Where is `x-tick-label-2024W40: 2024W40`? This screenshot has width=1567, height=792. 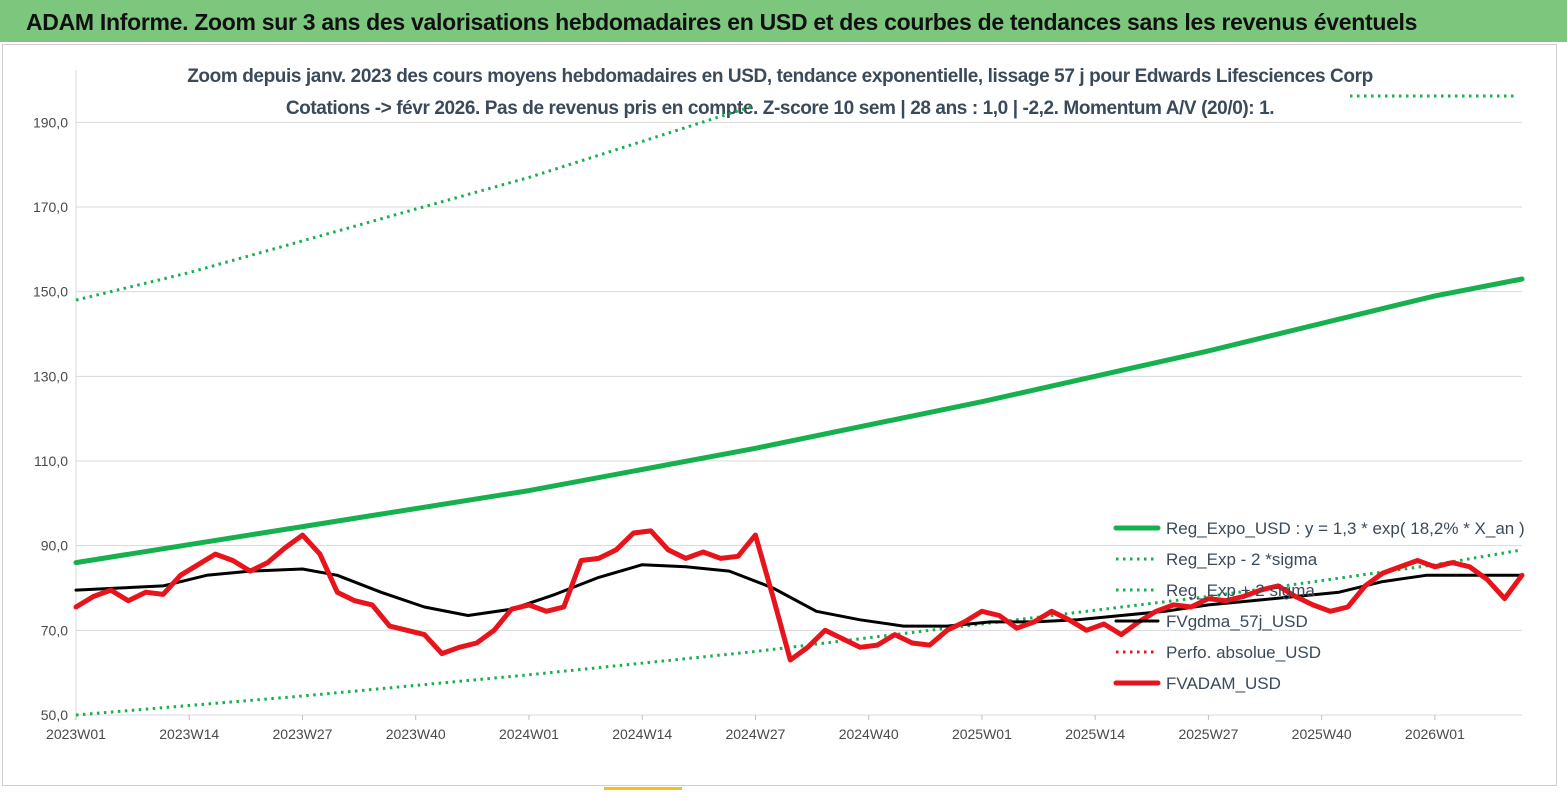 x-tick-label-2024W40: 2024W40 is located at coordinates (869, 734).